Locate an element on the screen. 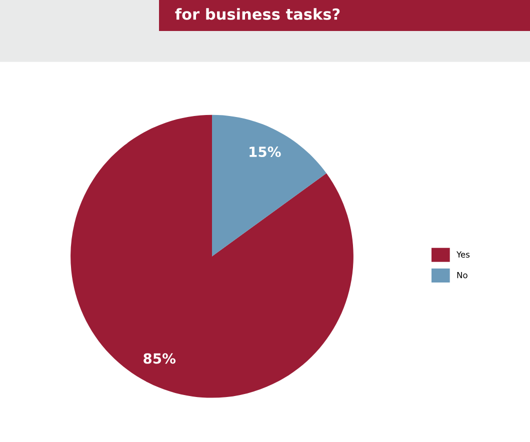 This screenshot has height=442, width=530. legend-label: No is located at coordinates (462, 275).